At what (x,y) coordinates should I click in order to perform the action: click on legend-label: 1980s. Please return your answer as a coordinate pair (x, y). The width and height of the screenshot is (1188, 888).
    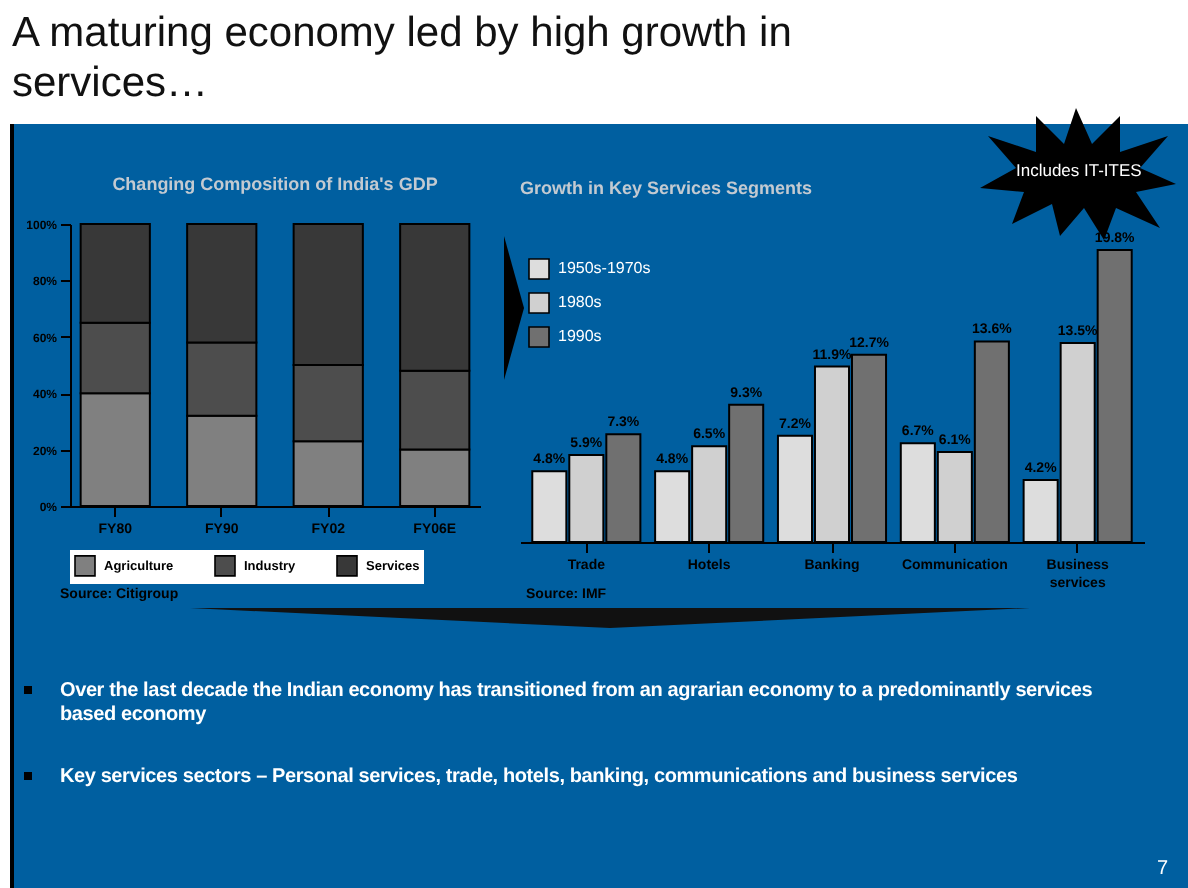
    Looking at the image, I should click on (580, 302).